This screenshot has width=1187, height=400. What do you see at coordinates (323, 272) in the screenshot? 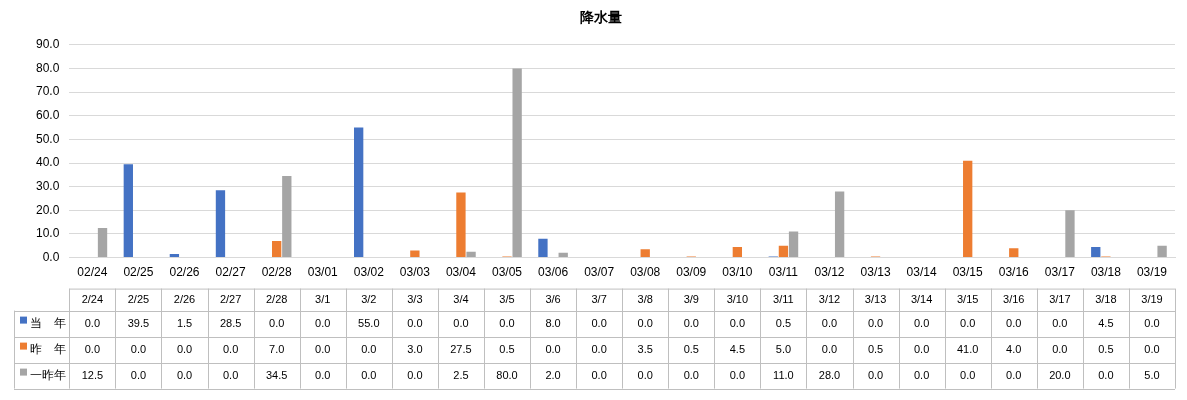
I see `x-tick-label: 03/01` at bounding box center [323, 272].